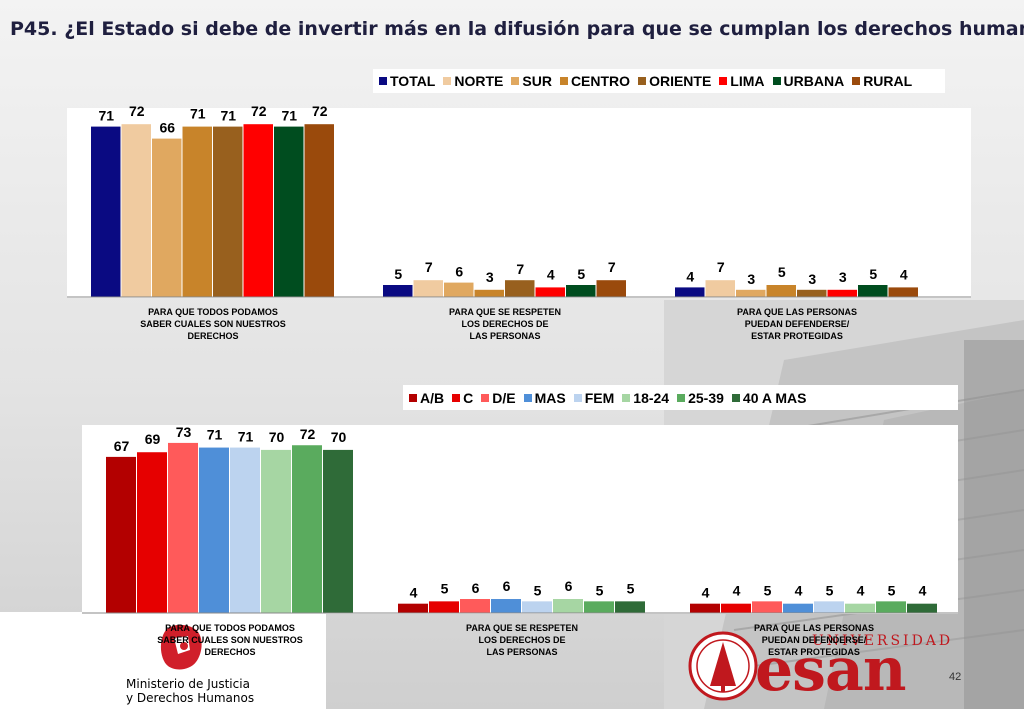 The image size is (1024, 709). What do you see at coordinates (599, 397) in the screenshot?
I see `legend-label: FEM` at bounding box center [599, 397].